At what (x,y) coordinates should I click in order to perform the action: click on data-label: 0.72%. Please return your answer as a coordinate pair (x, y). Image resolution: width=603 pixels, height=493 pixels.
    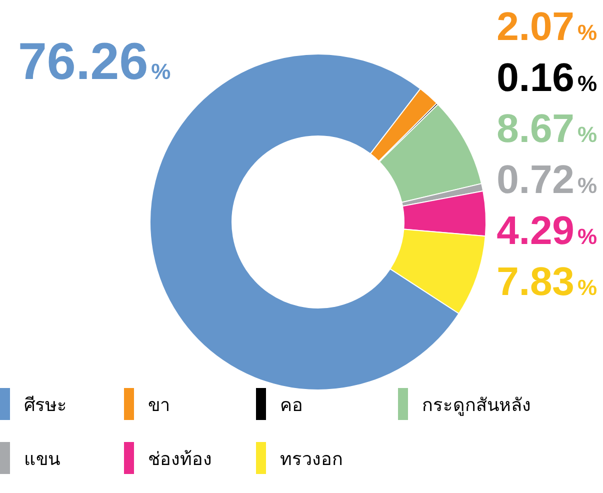
    Looking at the image, I should click on (546, 180).